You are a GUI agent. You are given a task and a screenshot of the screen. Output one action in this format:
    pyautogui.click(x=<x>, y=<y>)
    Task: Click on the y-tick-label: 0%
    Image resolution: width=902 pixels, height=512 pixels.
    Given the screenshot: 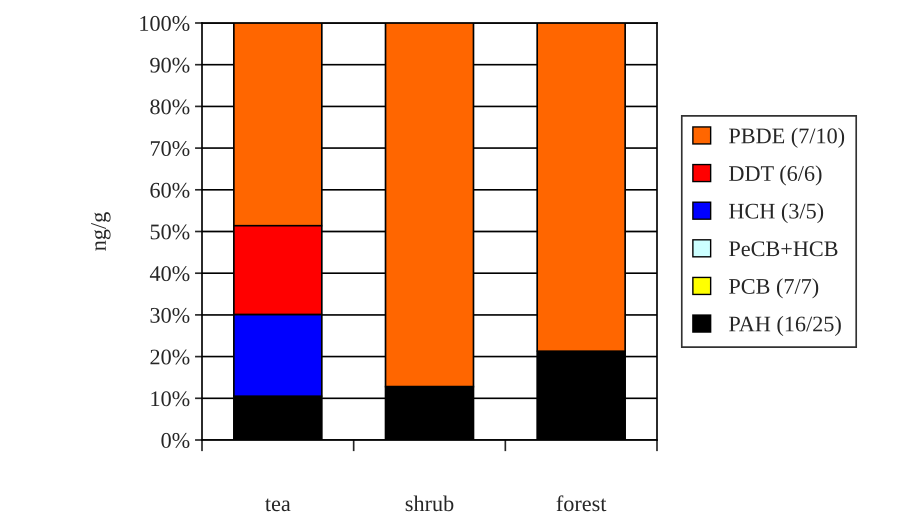 What is the action you would take?
    pyautogui.click(x=175, y=440)
    